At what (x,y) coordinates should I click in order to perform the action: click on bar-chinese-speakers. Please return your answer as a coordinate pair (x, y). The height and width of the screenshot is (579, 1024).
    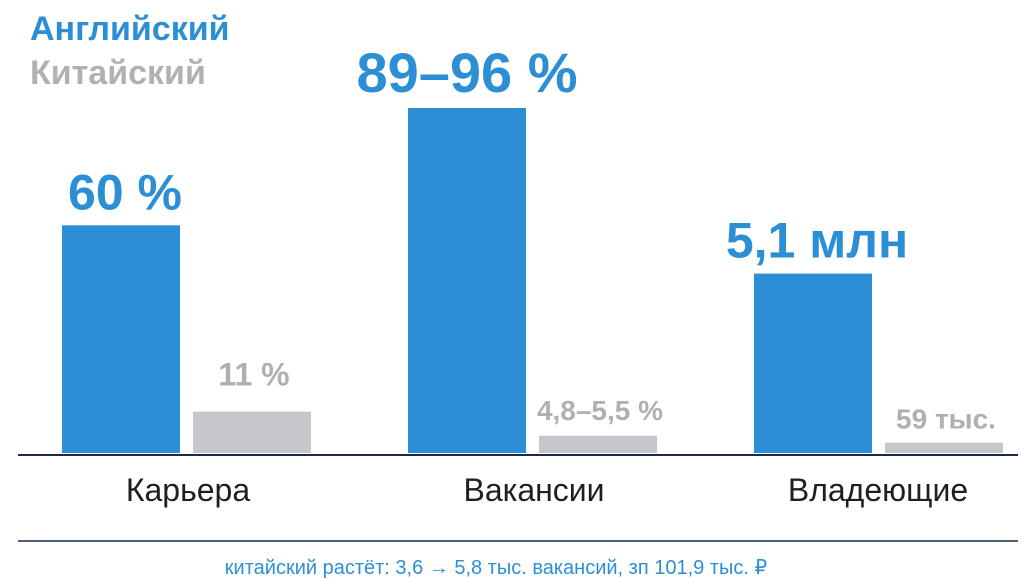
    Looking at the image, I should click on (944, 447).